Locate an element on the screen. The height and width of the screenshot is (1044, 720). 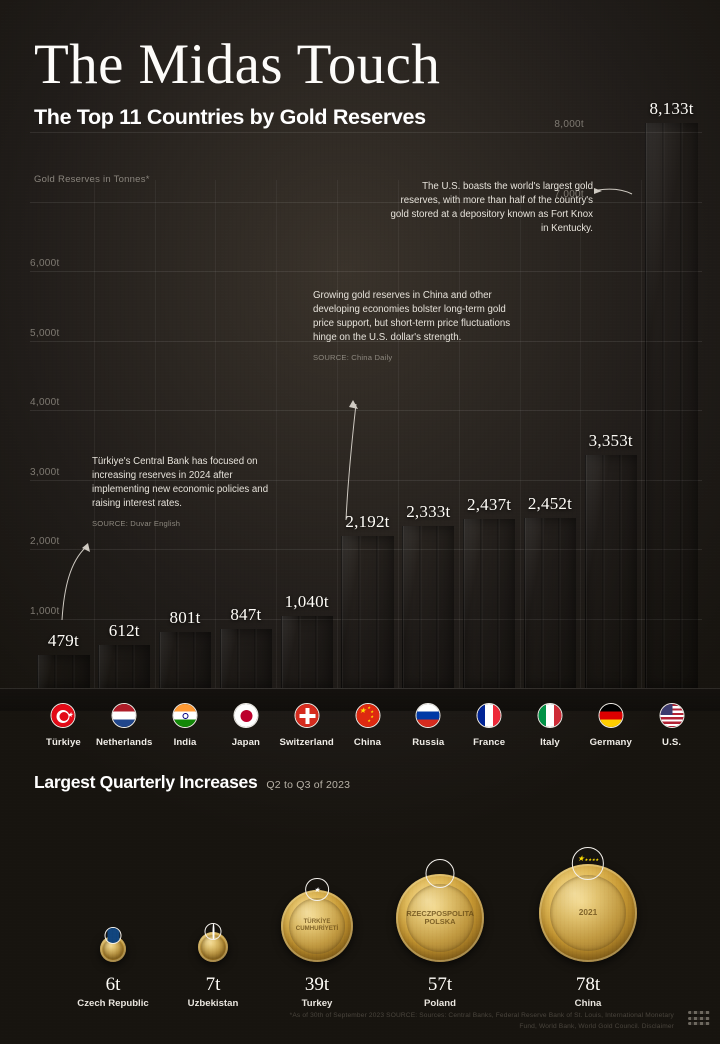
quarterly-country-label: Turkey is located at coordinates (317, 1003).